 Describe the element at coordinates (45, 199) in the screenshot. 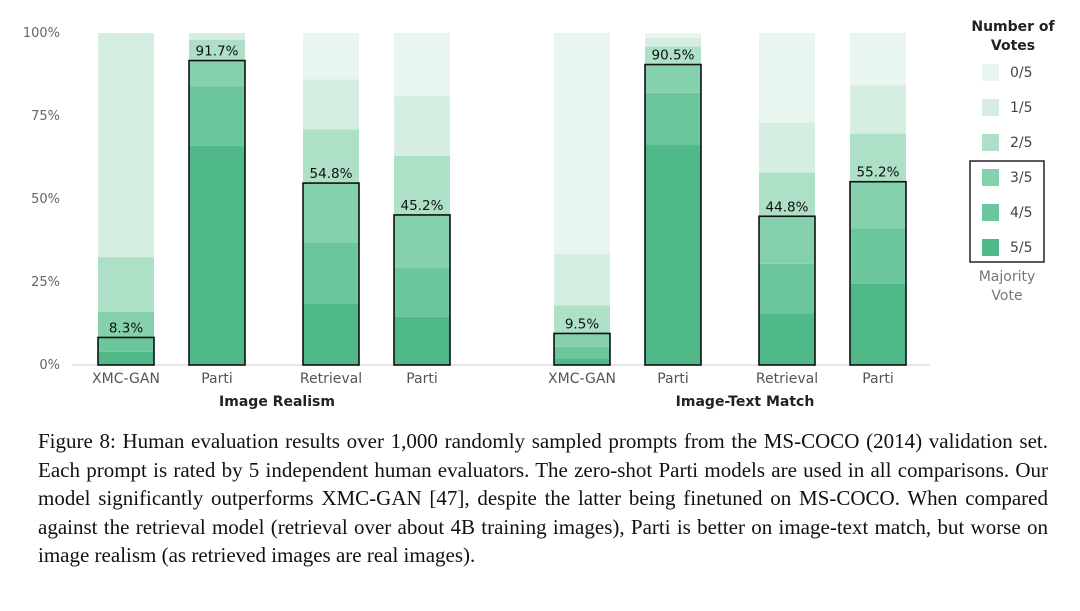

I see `y-tick-label: 50%` at that location.